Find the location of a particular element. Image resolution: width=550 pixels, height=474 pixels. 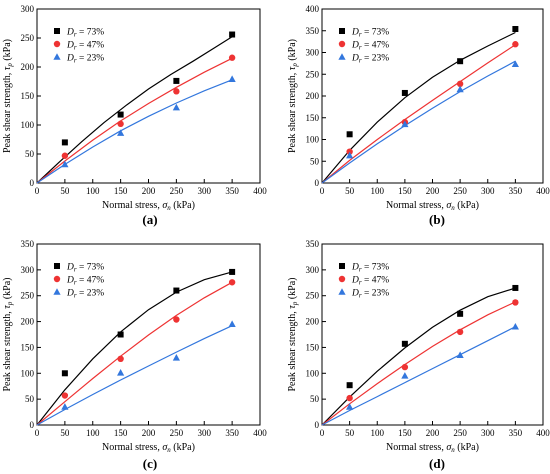

panel-label: (c) is located at coordinates (150, 463).